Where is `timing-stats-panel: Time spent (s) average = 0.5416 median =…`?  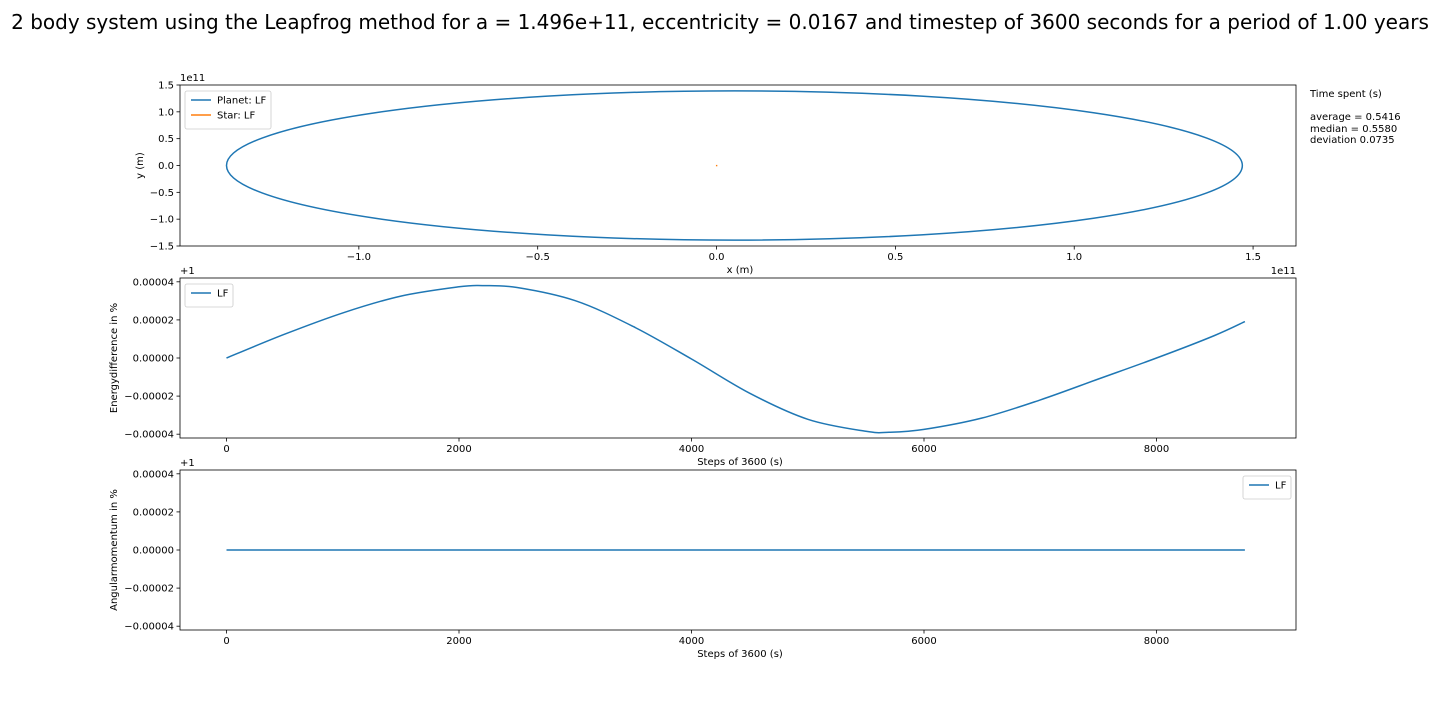 timing-stats-panel: Time spent (s) average = 0.5416 median =… is located at coordinates (1355, 118).